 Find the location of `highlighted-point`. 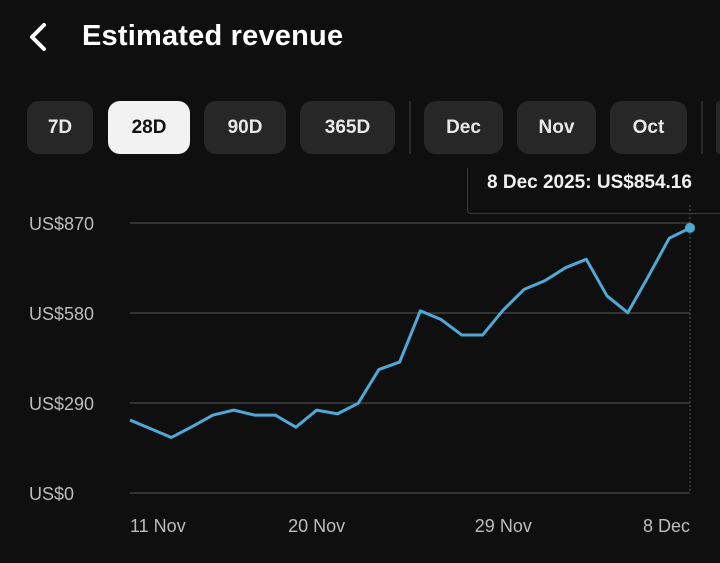

highlighted-point is located at coordinates (690, 227).